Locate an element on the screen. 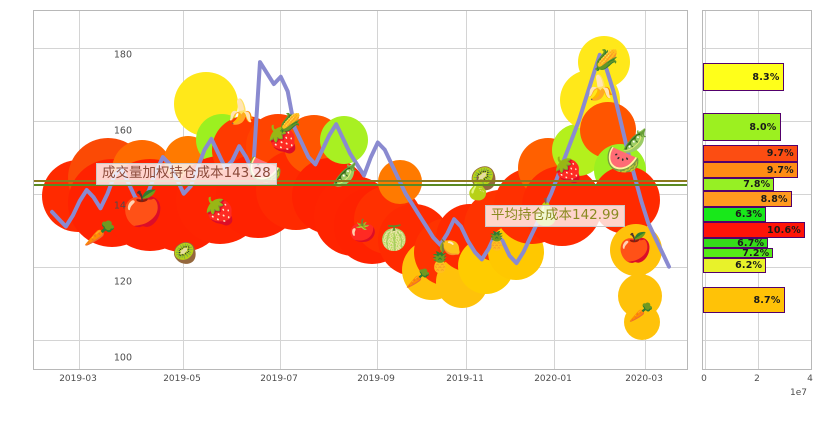  volume-bar-label: 8.8% is located at coordinates (774, 199).